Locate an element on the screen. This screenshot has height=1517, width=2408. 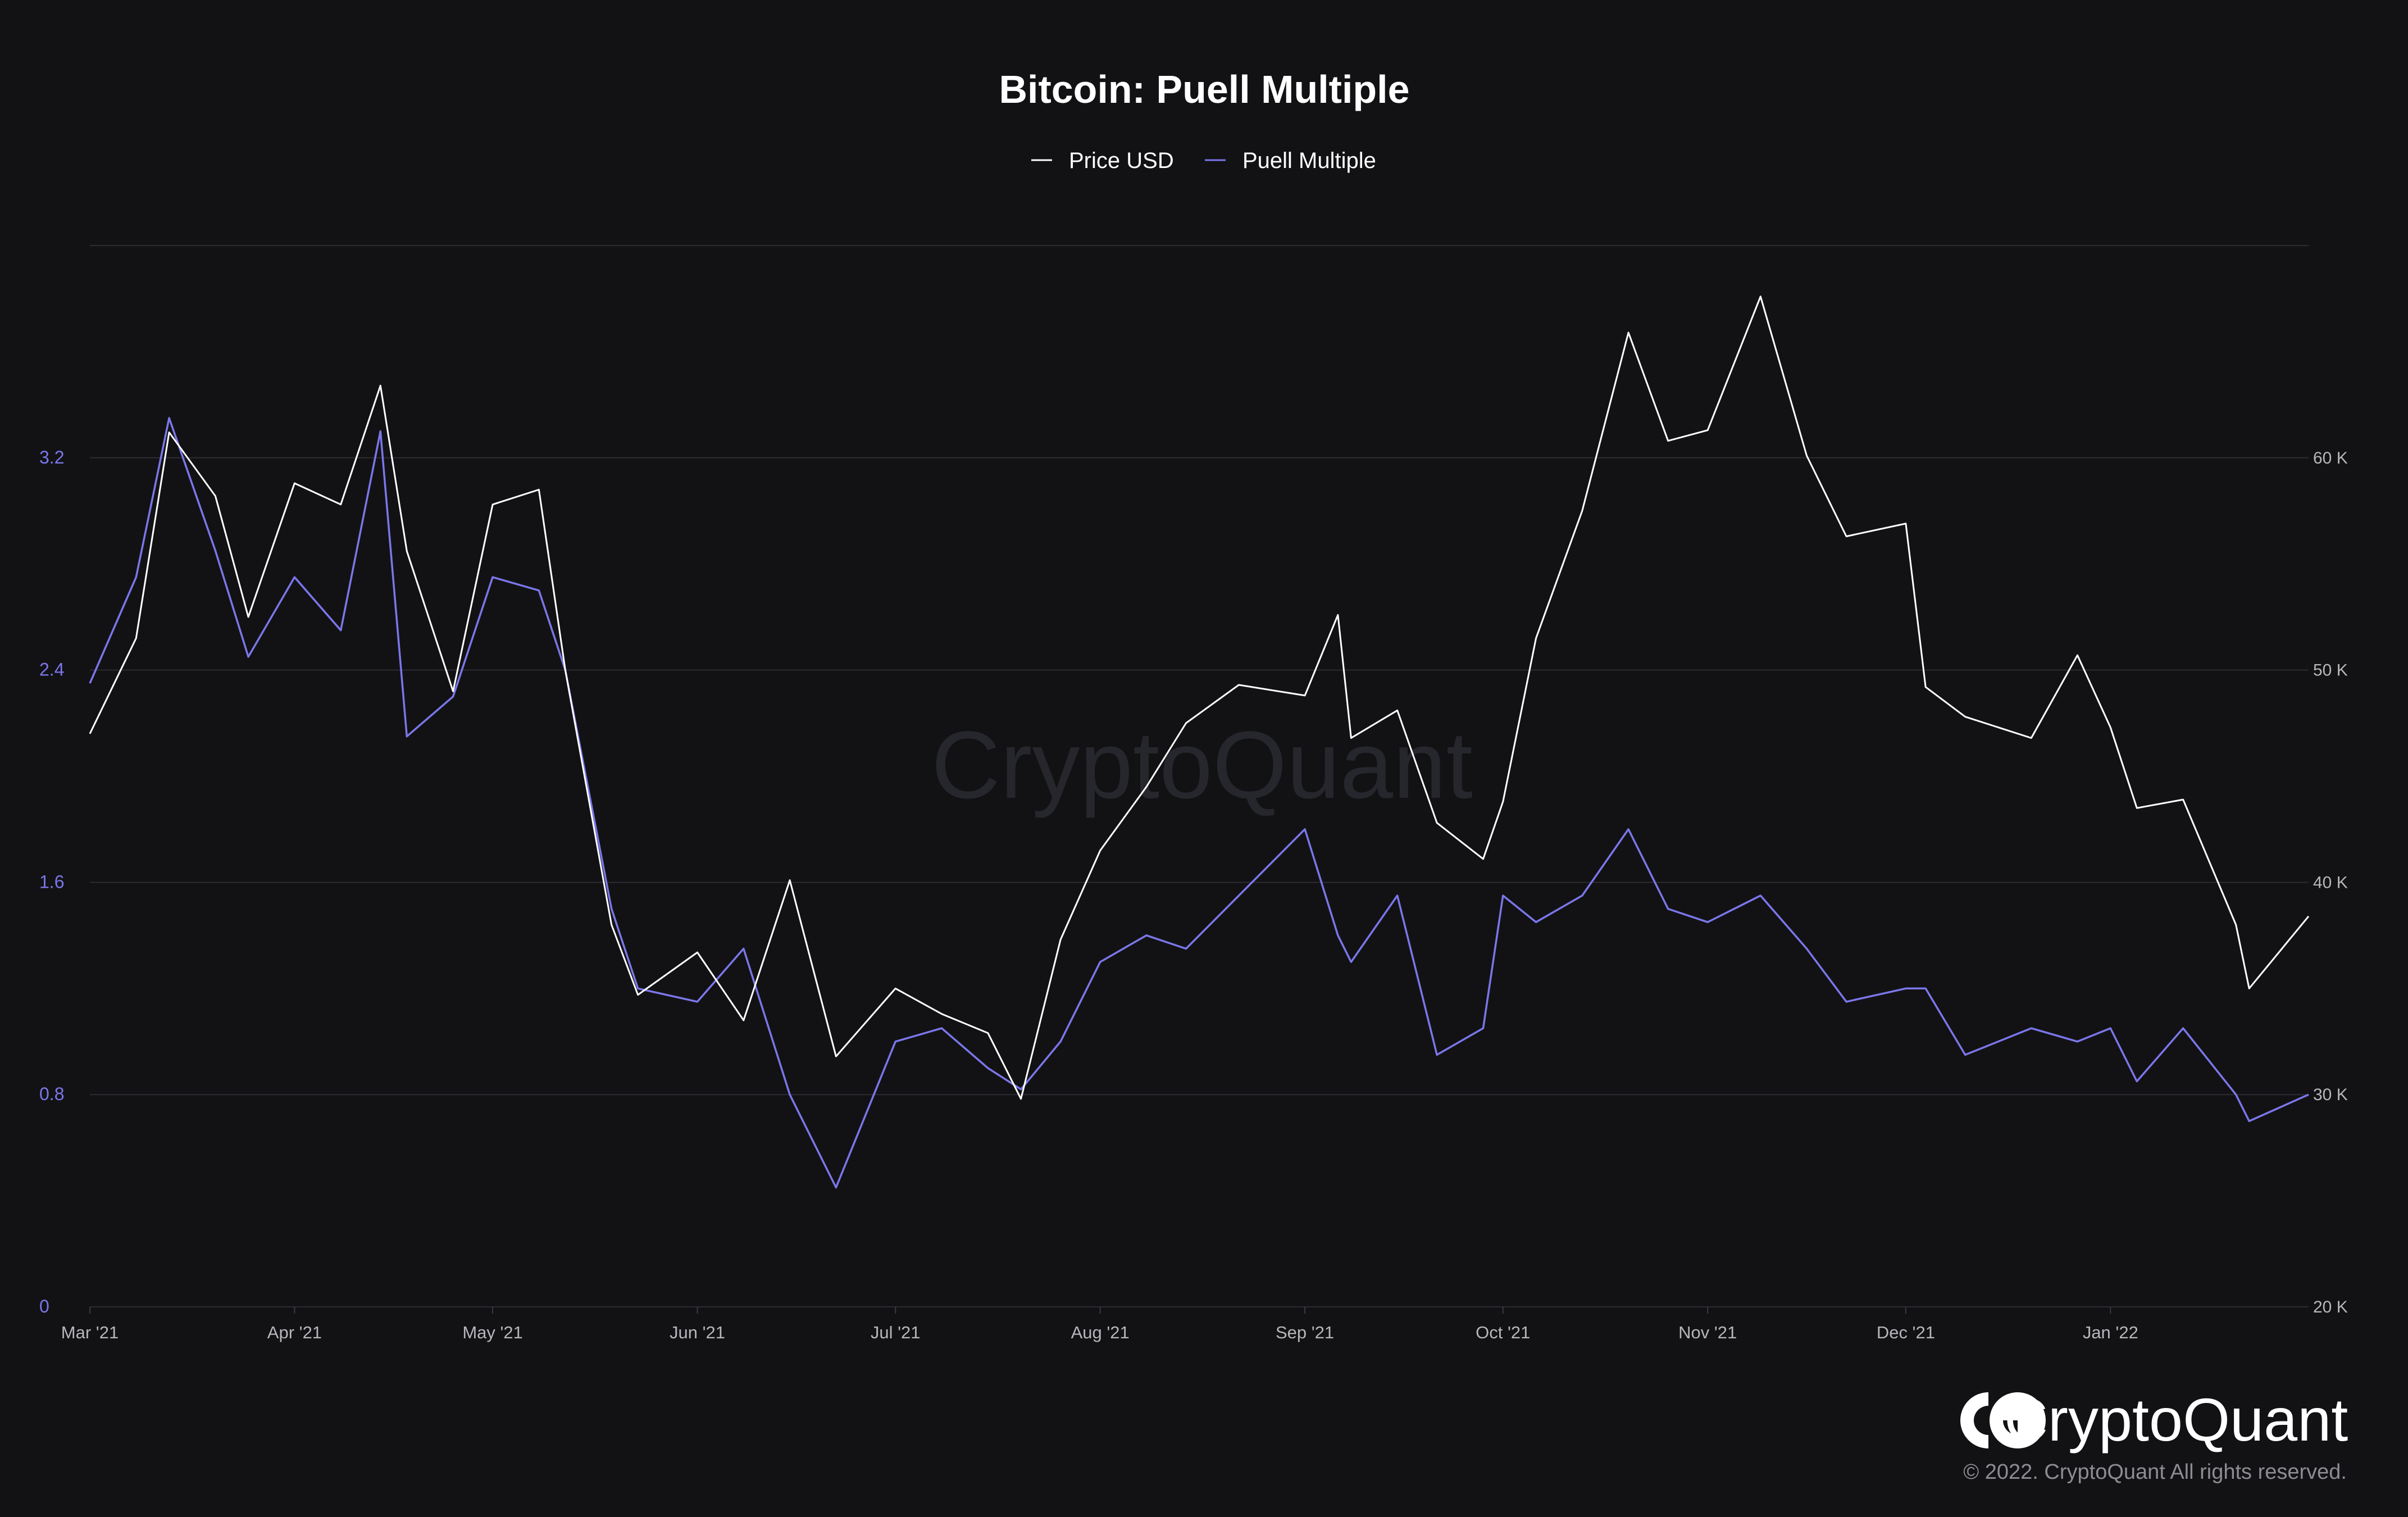
x-tick-label: Sep '21 is located at coordinates (1305, 1332).